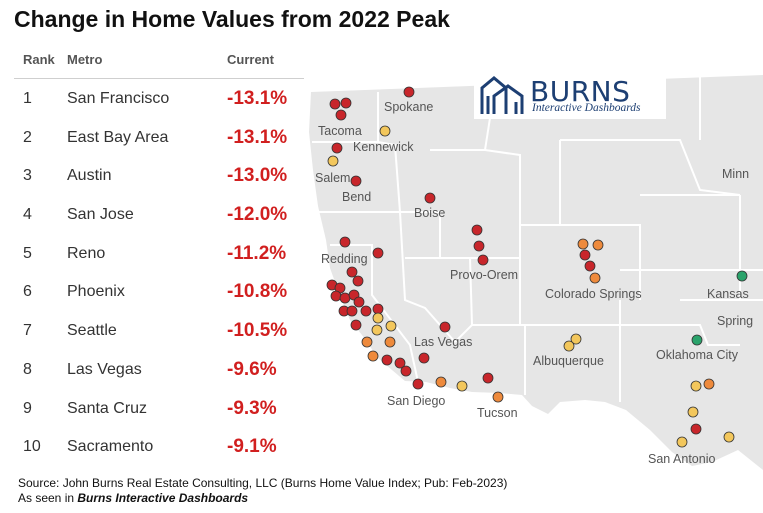 The width and height of the screenshot is (763, 513). What do you see at coordinates (728, 294) in the screenshot?
I see `label-kansas: Kansas` at bounding box center [728, 294].